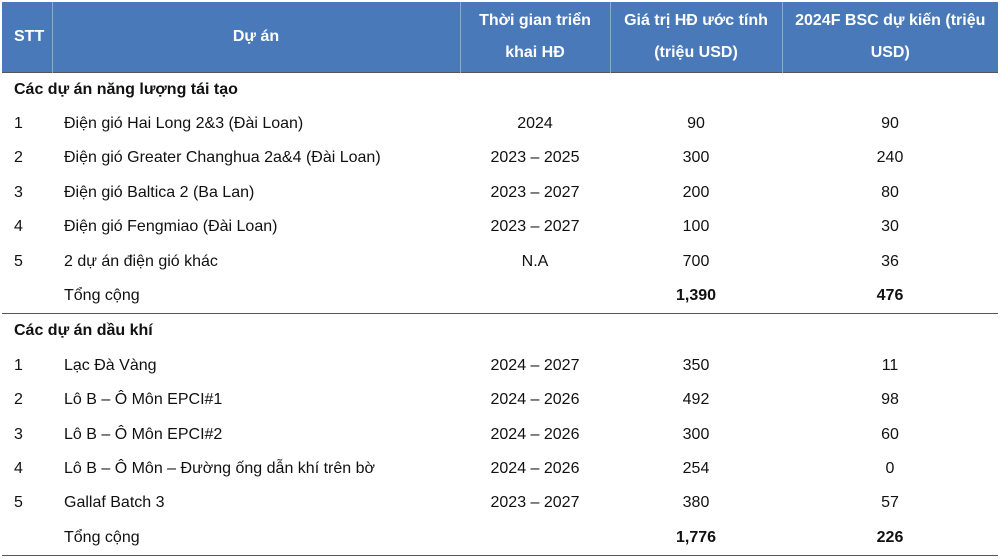  What do you see at coordinates (500, 261) in the screenshot?
I see `table-row: 5 2 dự án điện gió khác N.A 700 36` at bounding box center [500, 261].